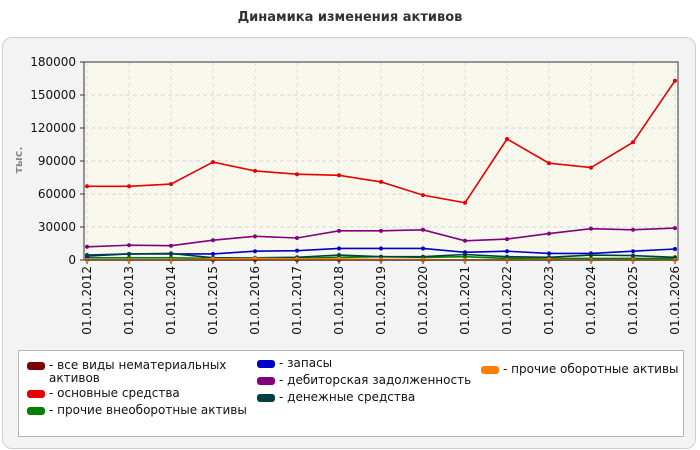 Image resolution: width=700 pixels, height=450 pixels. I want to click on y-tick-label: 180000, so click(53, 62).